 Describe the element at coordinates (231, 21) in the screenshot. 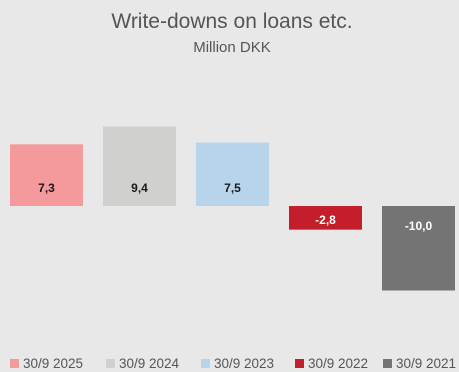

I see `chart-title: Write-downs on loans etc.` at that location.